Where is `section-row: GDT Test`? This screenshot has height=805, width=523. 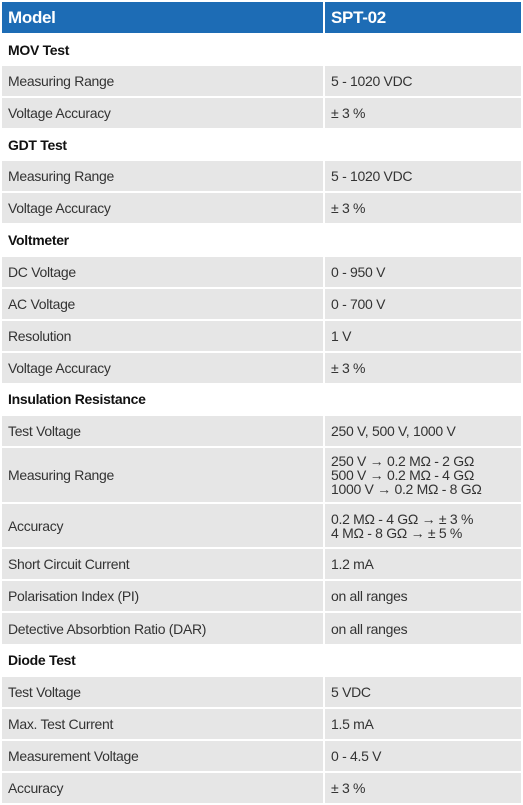
section-row: GDT Test is located at coordinates (261, 145).